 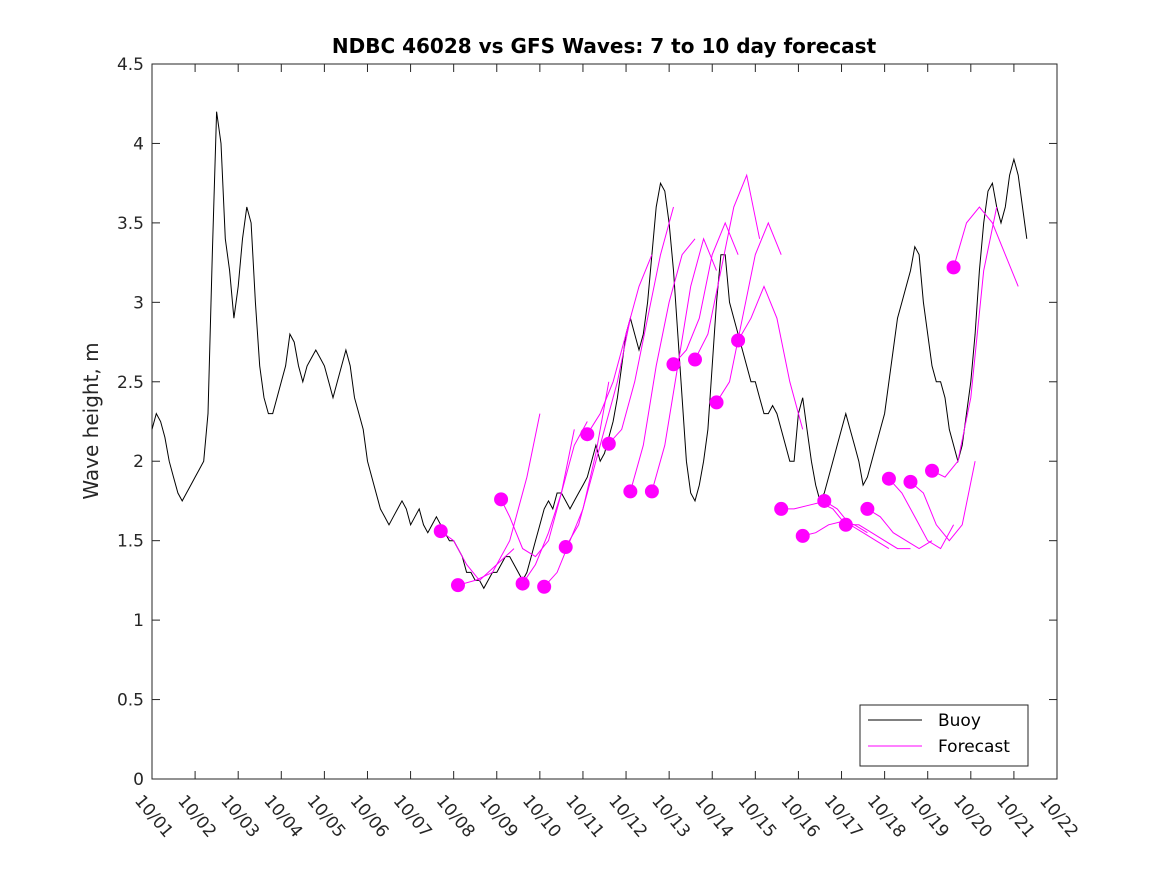 What do you see at coordinates (130, 701) in the screenshot?
I see `y-tick-label: 0.5` at bounding box center [130, 701].